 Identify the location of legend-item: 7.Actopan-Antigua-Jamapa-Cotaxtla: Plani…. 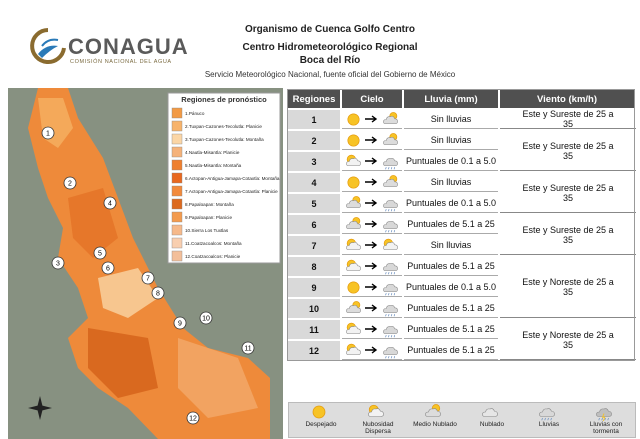
(231, 191).